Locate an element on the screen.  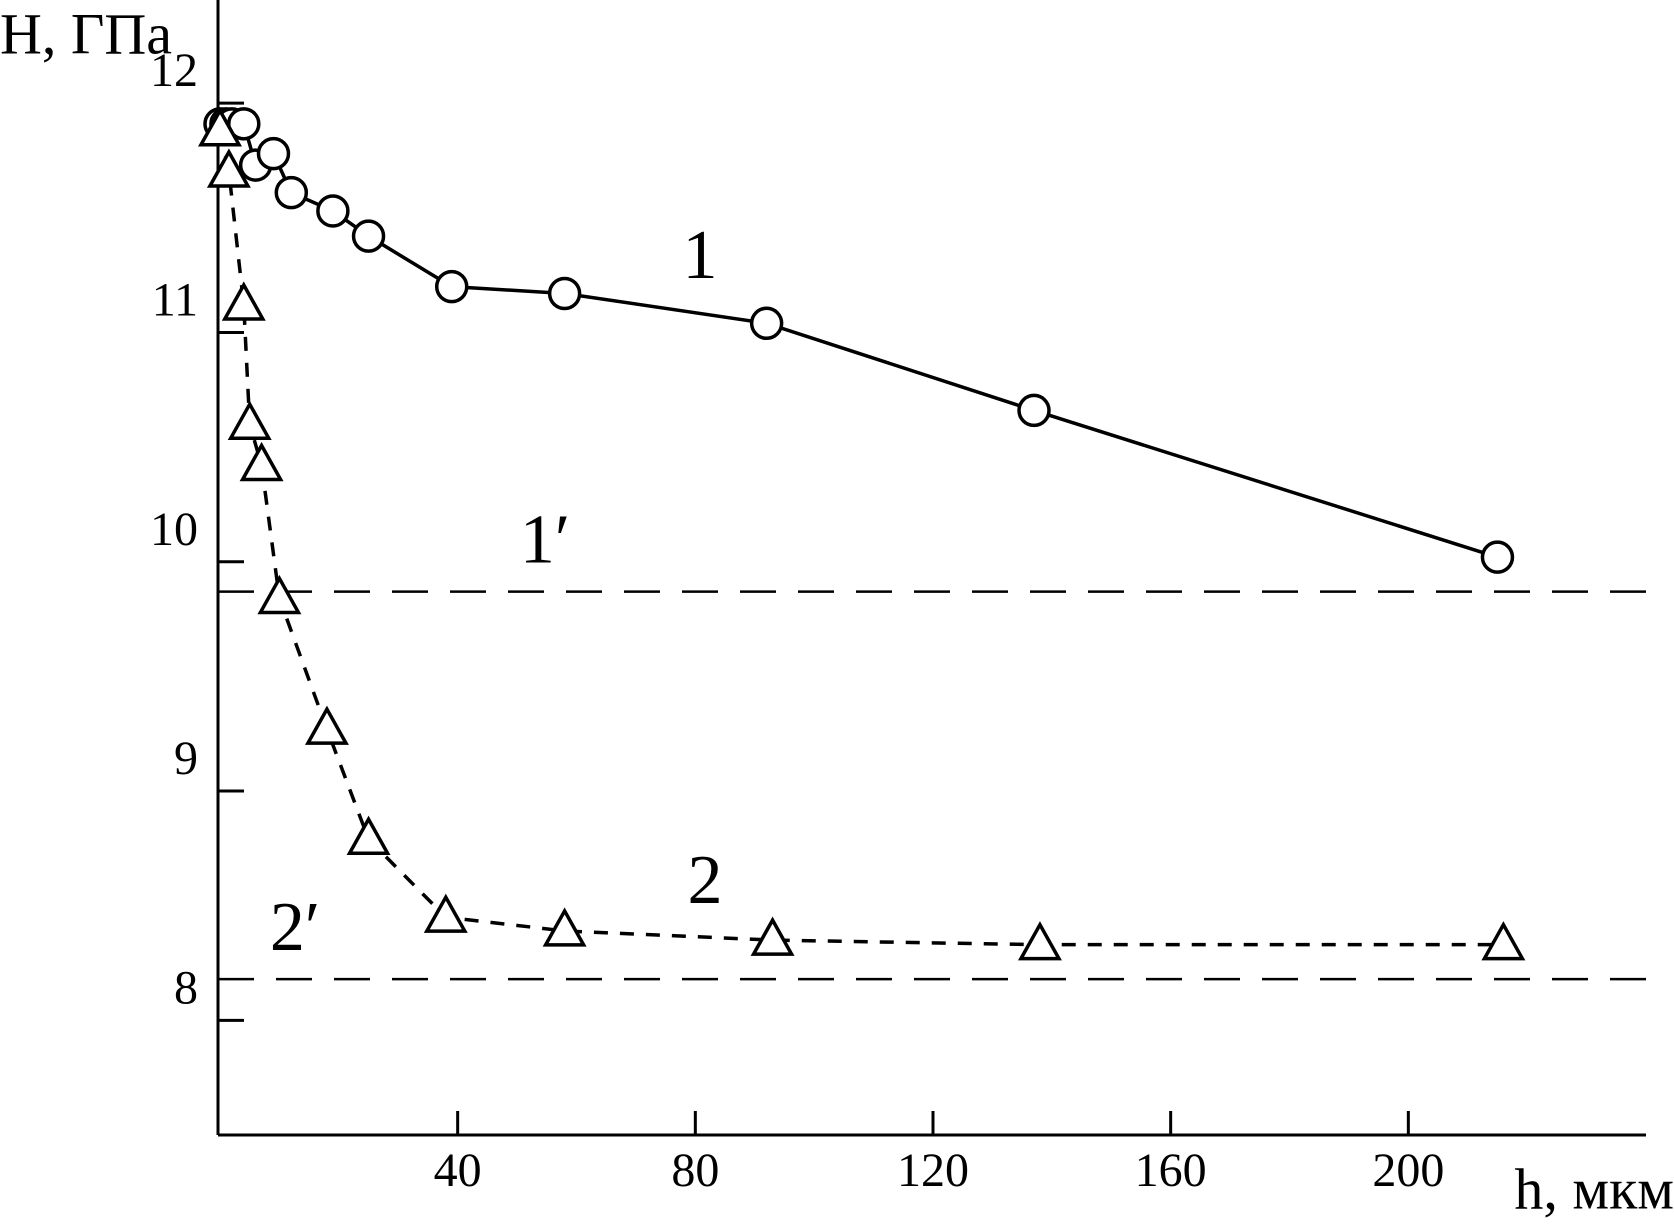
y-tick-label: 10 is located at coordinates (174, 529).